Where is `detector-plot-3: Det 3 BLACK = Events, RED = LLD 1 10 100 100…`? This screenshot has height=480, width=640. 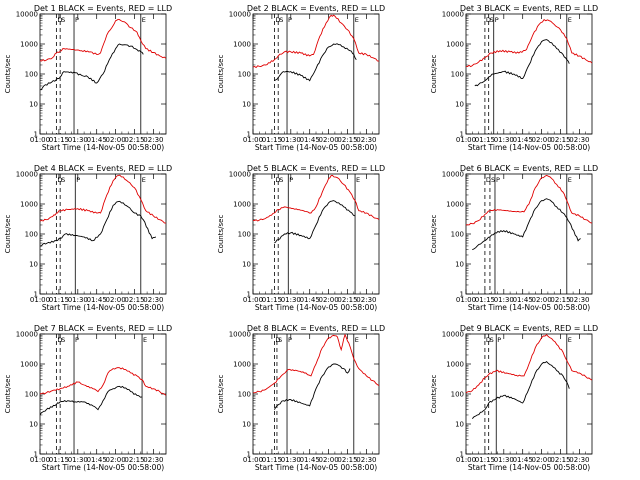 detector-plot-3: Det 3 BLACK = Events, RED = LLD 1 10 100 100… is located at coordinates (514, 78).